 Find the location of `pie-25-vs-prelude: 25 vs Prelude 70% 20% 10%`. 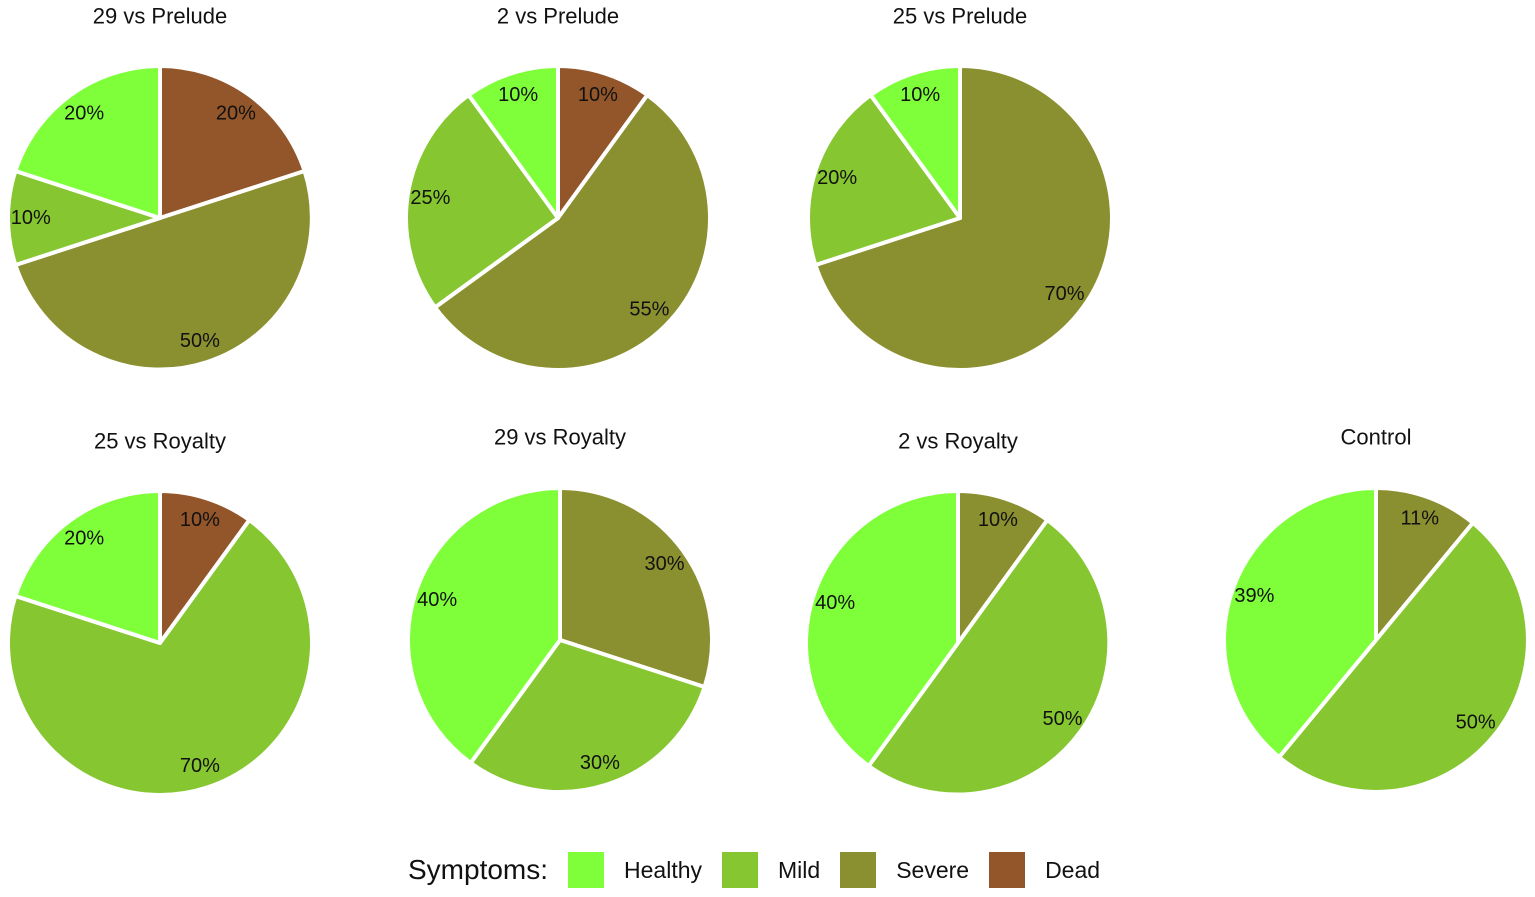

pie-25-vs-prelude: 25 vs Prelude 70% 20% 10% is located at coordinates (960, 188).